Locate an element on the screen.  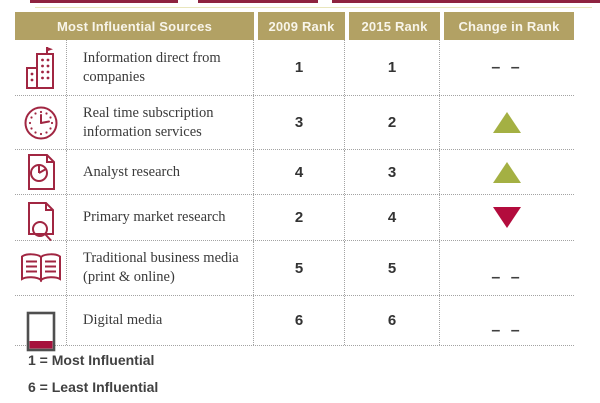
table-row: Primary market research 2 4 – – is located at coordinates (294, 218).